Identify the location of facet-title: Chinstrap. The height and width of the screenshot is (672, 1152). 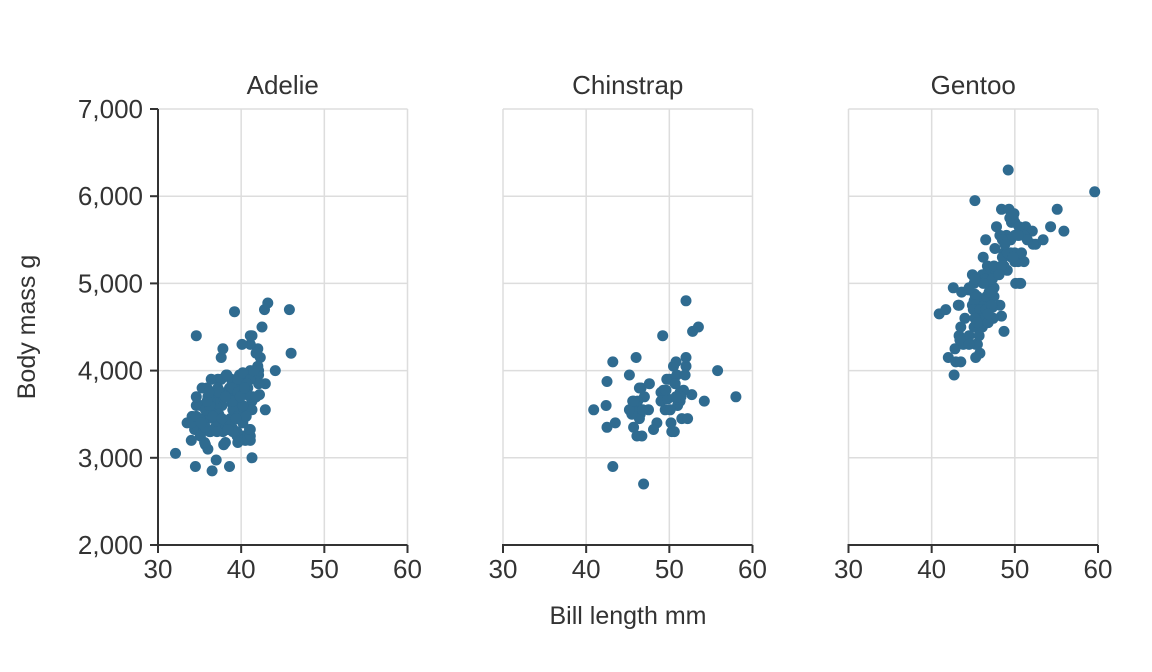
(627, 85).